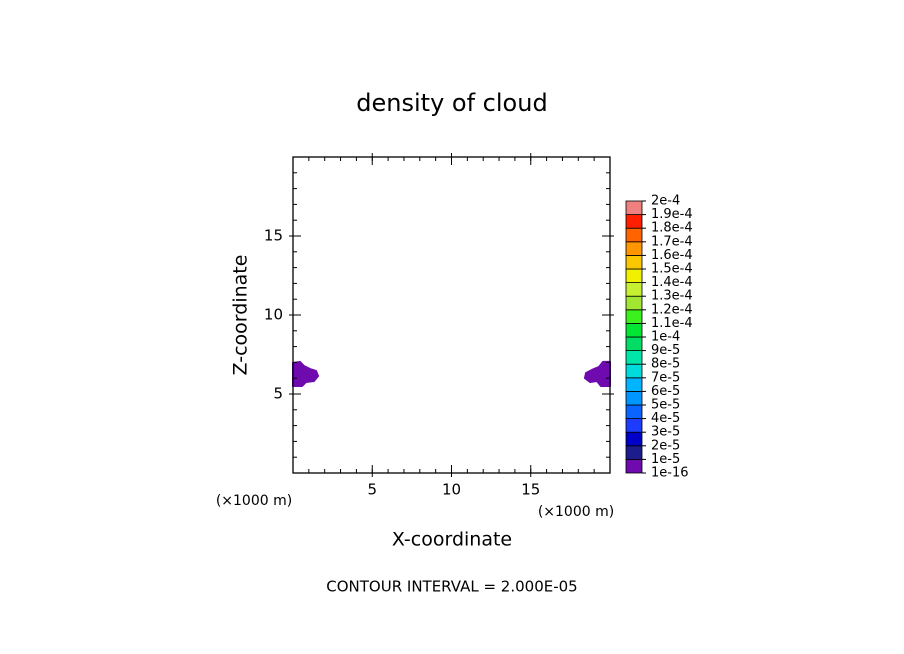 The height and width of the screenshot is (654, 904). Describe the element at coordinates (254, 501) in the screenshot. I see `x-unit-label: (×1000 m)` at that location.